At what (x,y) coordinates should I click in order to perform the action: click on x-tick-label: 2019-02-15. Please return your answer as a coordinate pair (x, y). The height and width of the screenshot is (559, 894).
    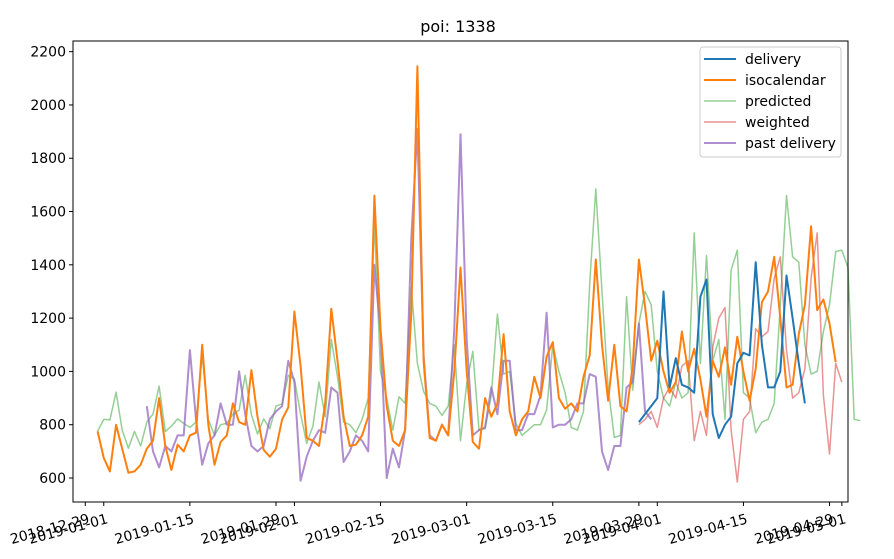
    Looking at the image, I should click on (345, 529).